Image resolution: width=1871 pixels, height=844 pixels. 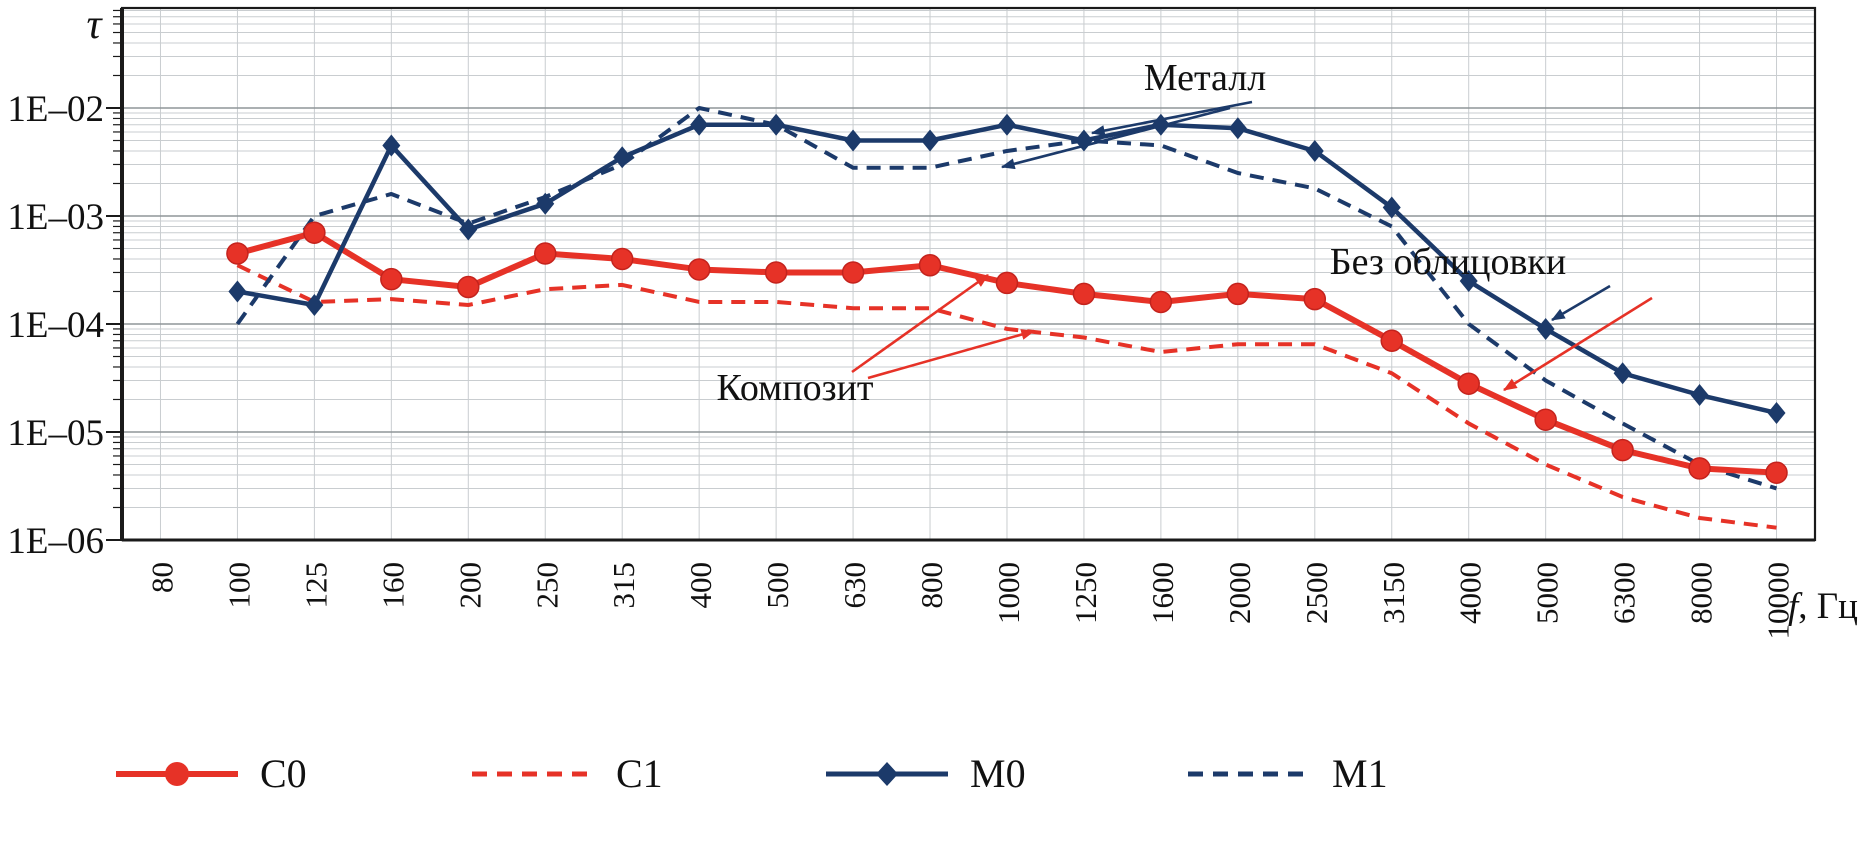 I want to click on legend-label-c1: C1, so click(x=639, y=773).